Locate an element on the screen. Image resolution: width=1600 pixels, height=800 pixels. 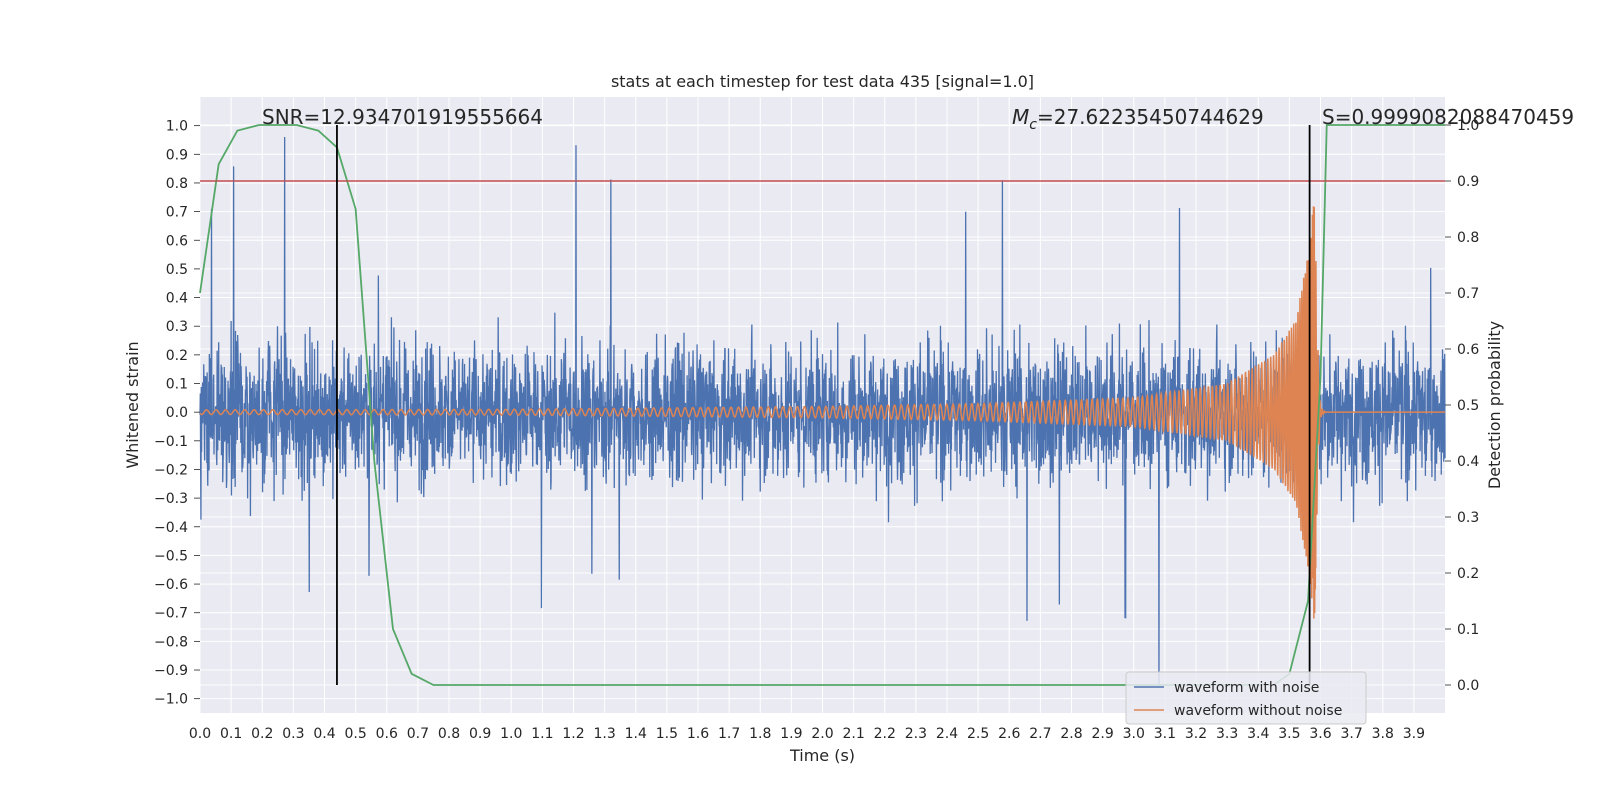
y2-tick-label: 0.7 is located at coordinates (1468, 294).